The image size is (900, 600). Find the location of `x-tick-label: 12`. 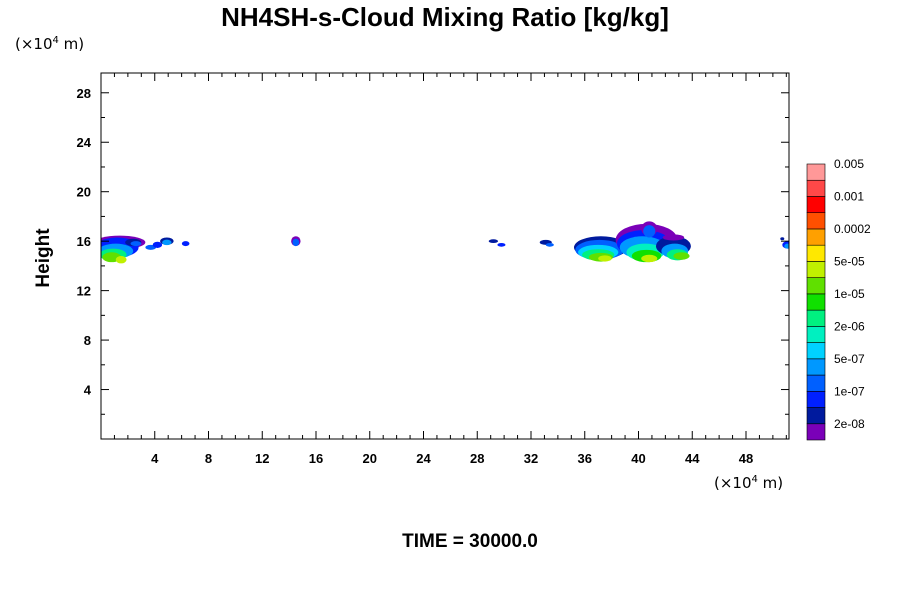

x-tick-label: 12 is located at coordinates (262, 458).